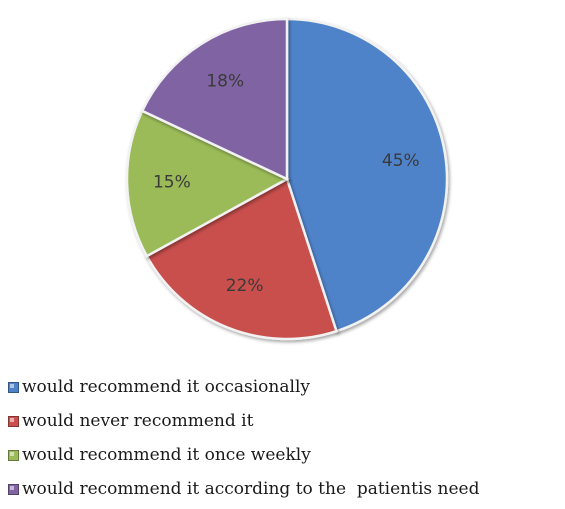  I want to click on legend-item: would recommend it occasionally, so click(243, 387).